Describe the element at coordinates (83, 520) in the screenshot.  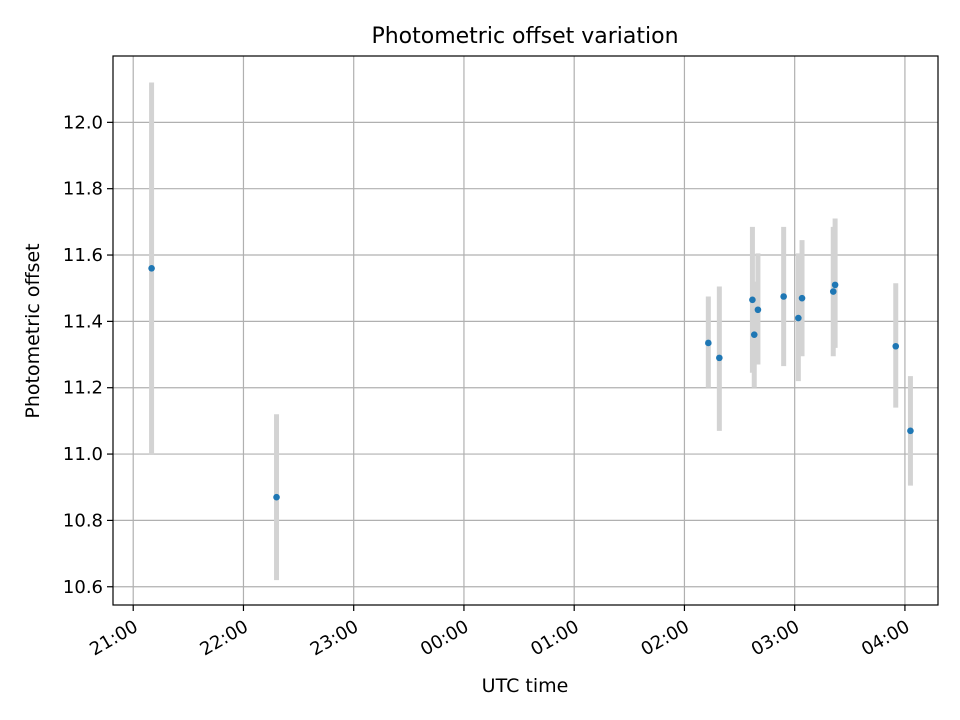
I see `y-tick-label: 10.8` at that location.